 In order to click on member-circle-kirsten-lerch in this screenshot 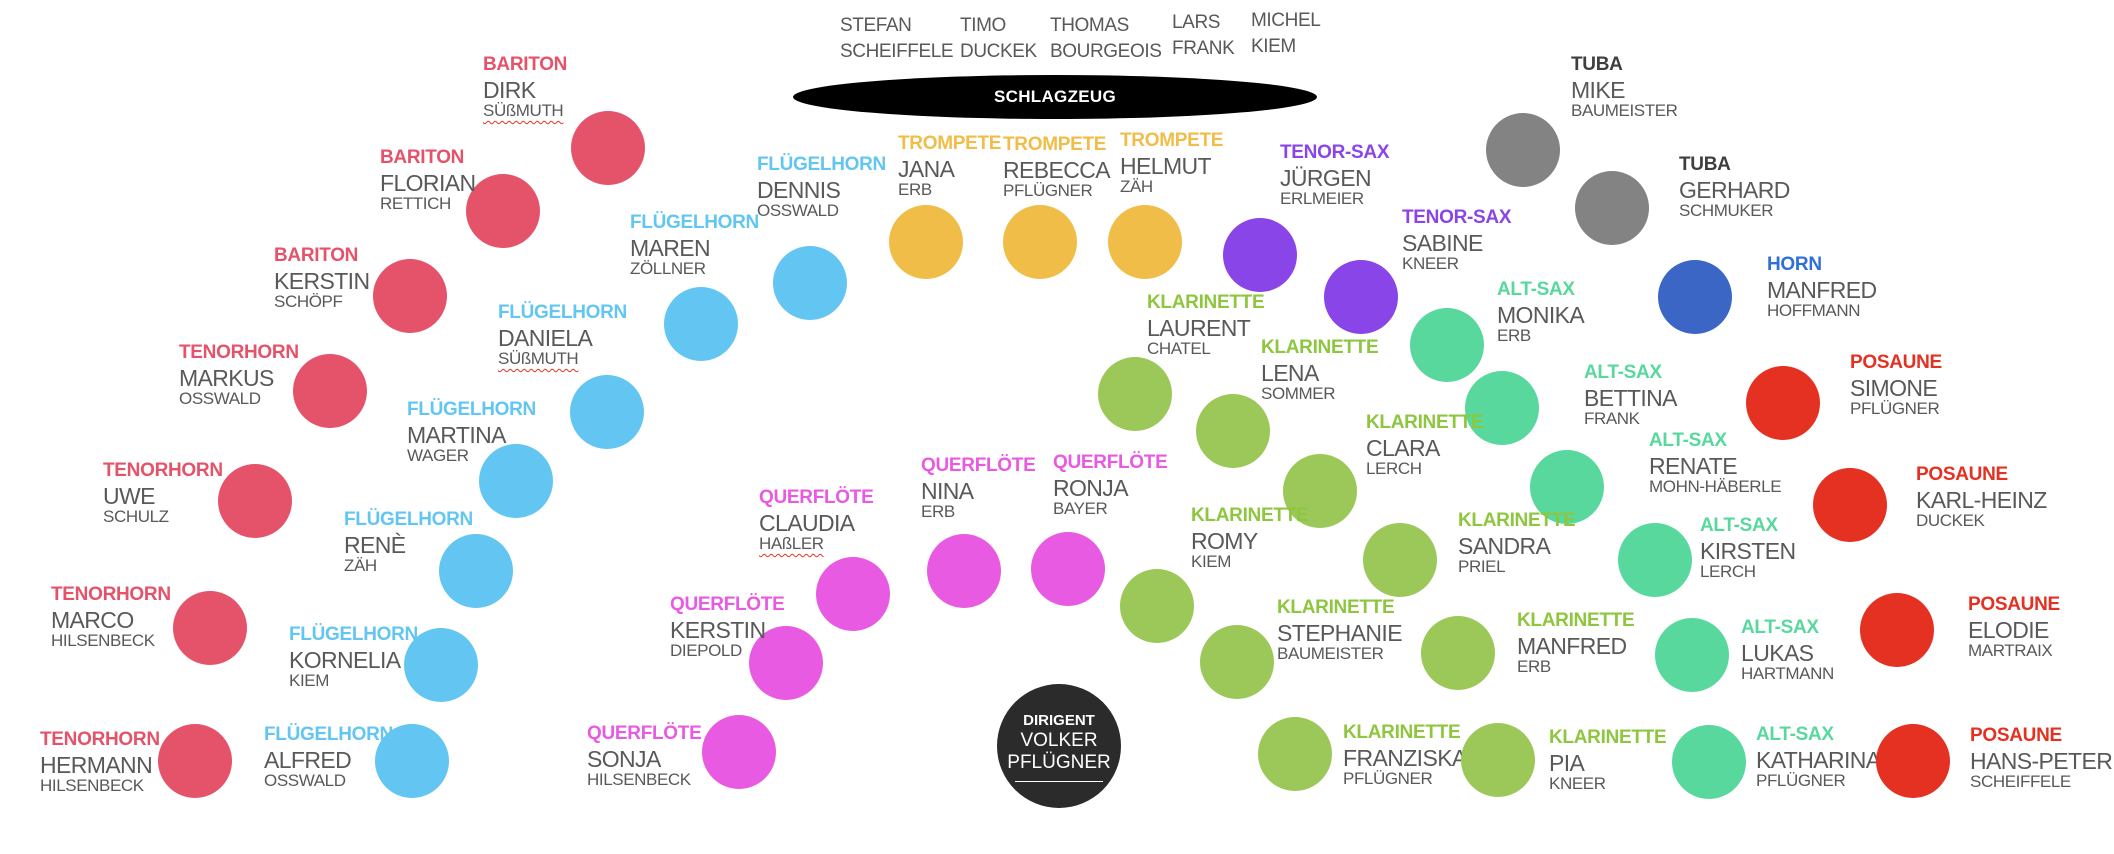, I will do `click(1655, 560)`.